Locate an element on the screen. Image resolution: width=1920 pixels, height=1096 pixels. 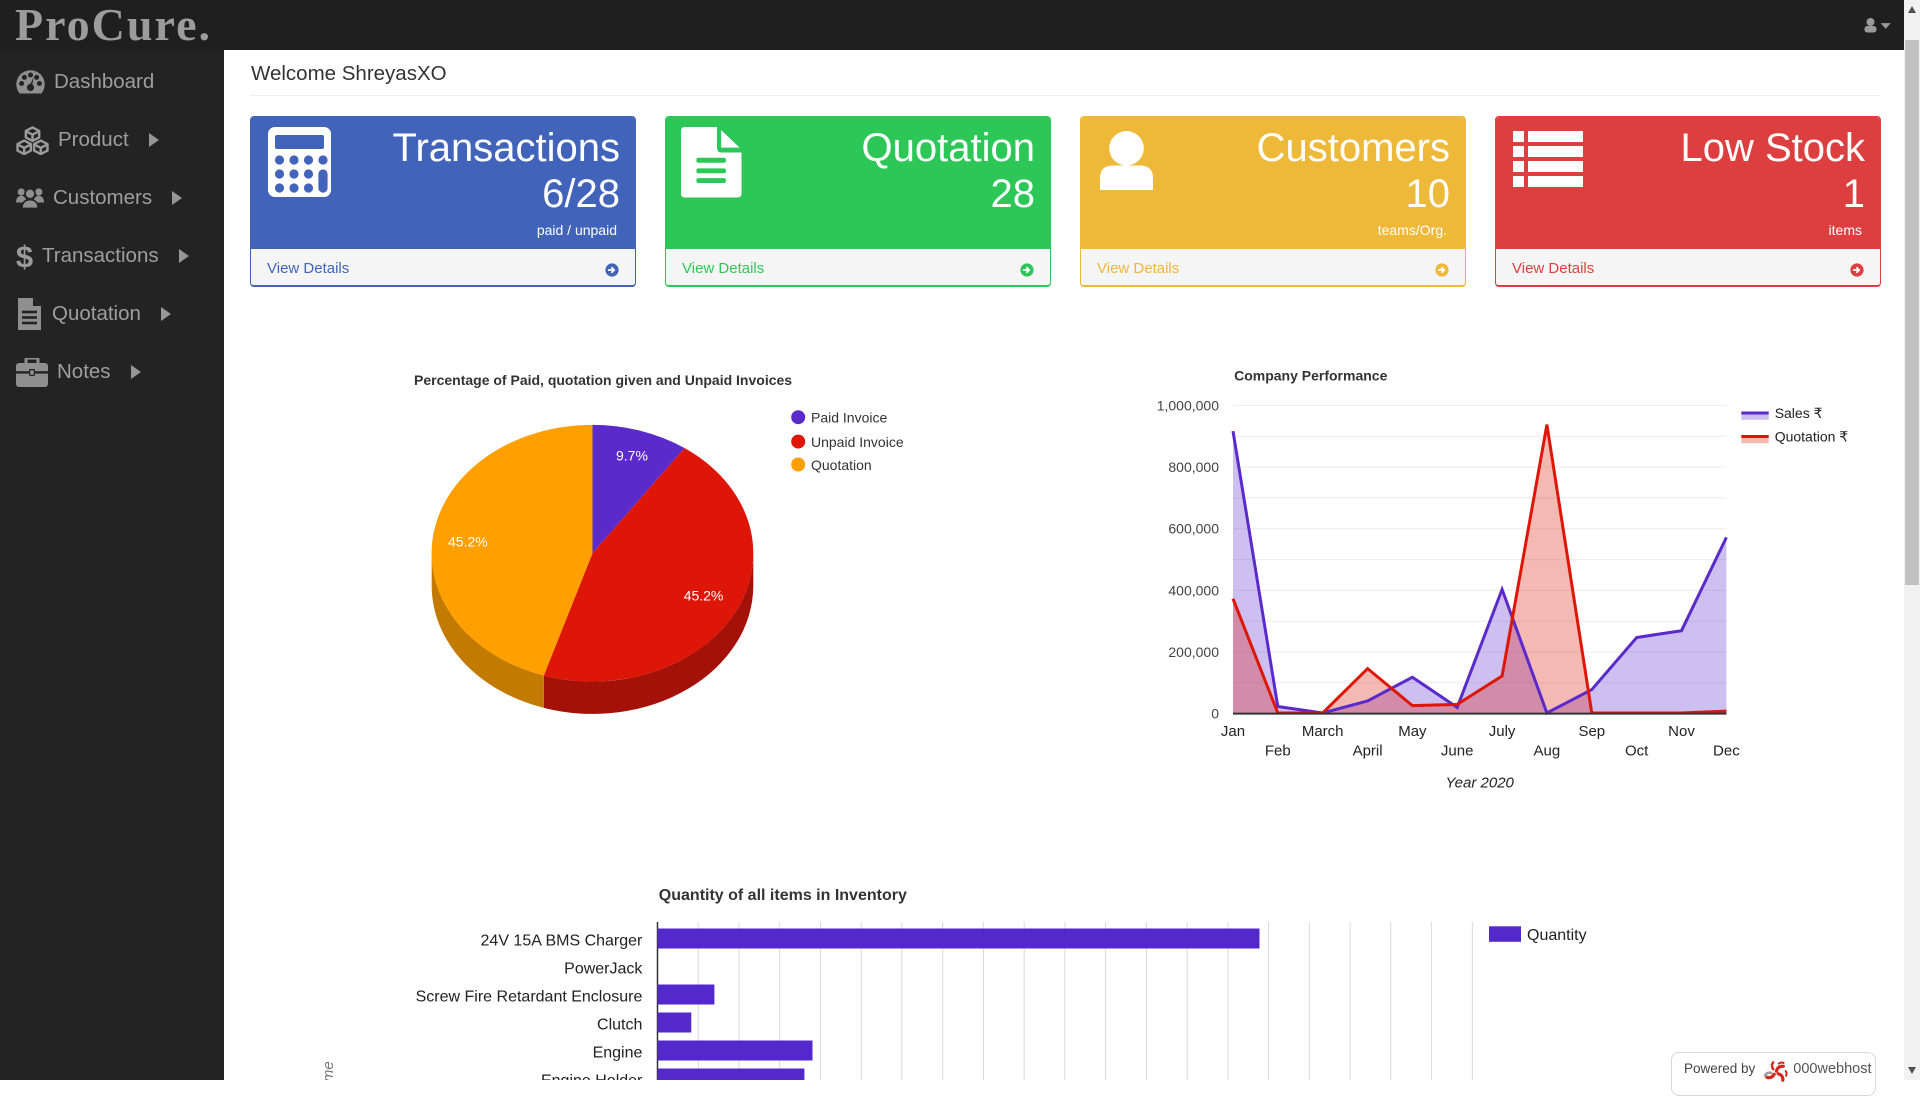
svg-text: Engine Holder is located at coordinates (592, 1076).